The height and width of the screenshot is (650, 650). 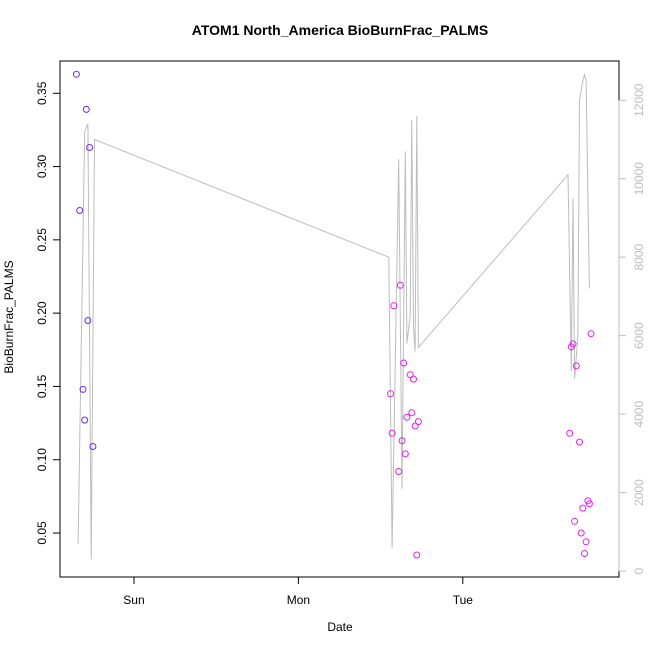 I want to click on y2-tick-label: 6000, so click(x=639, y=335).